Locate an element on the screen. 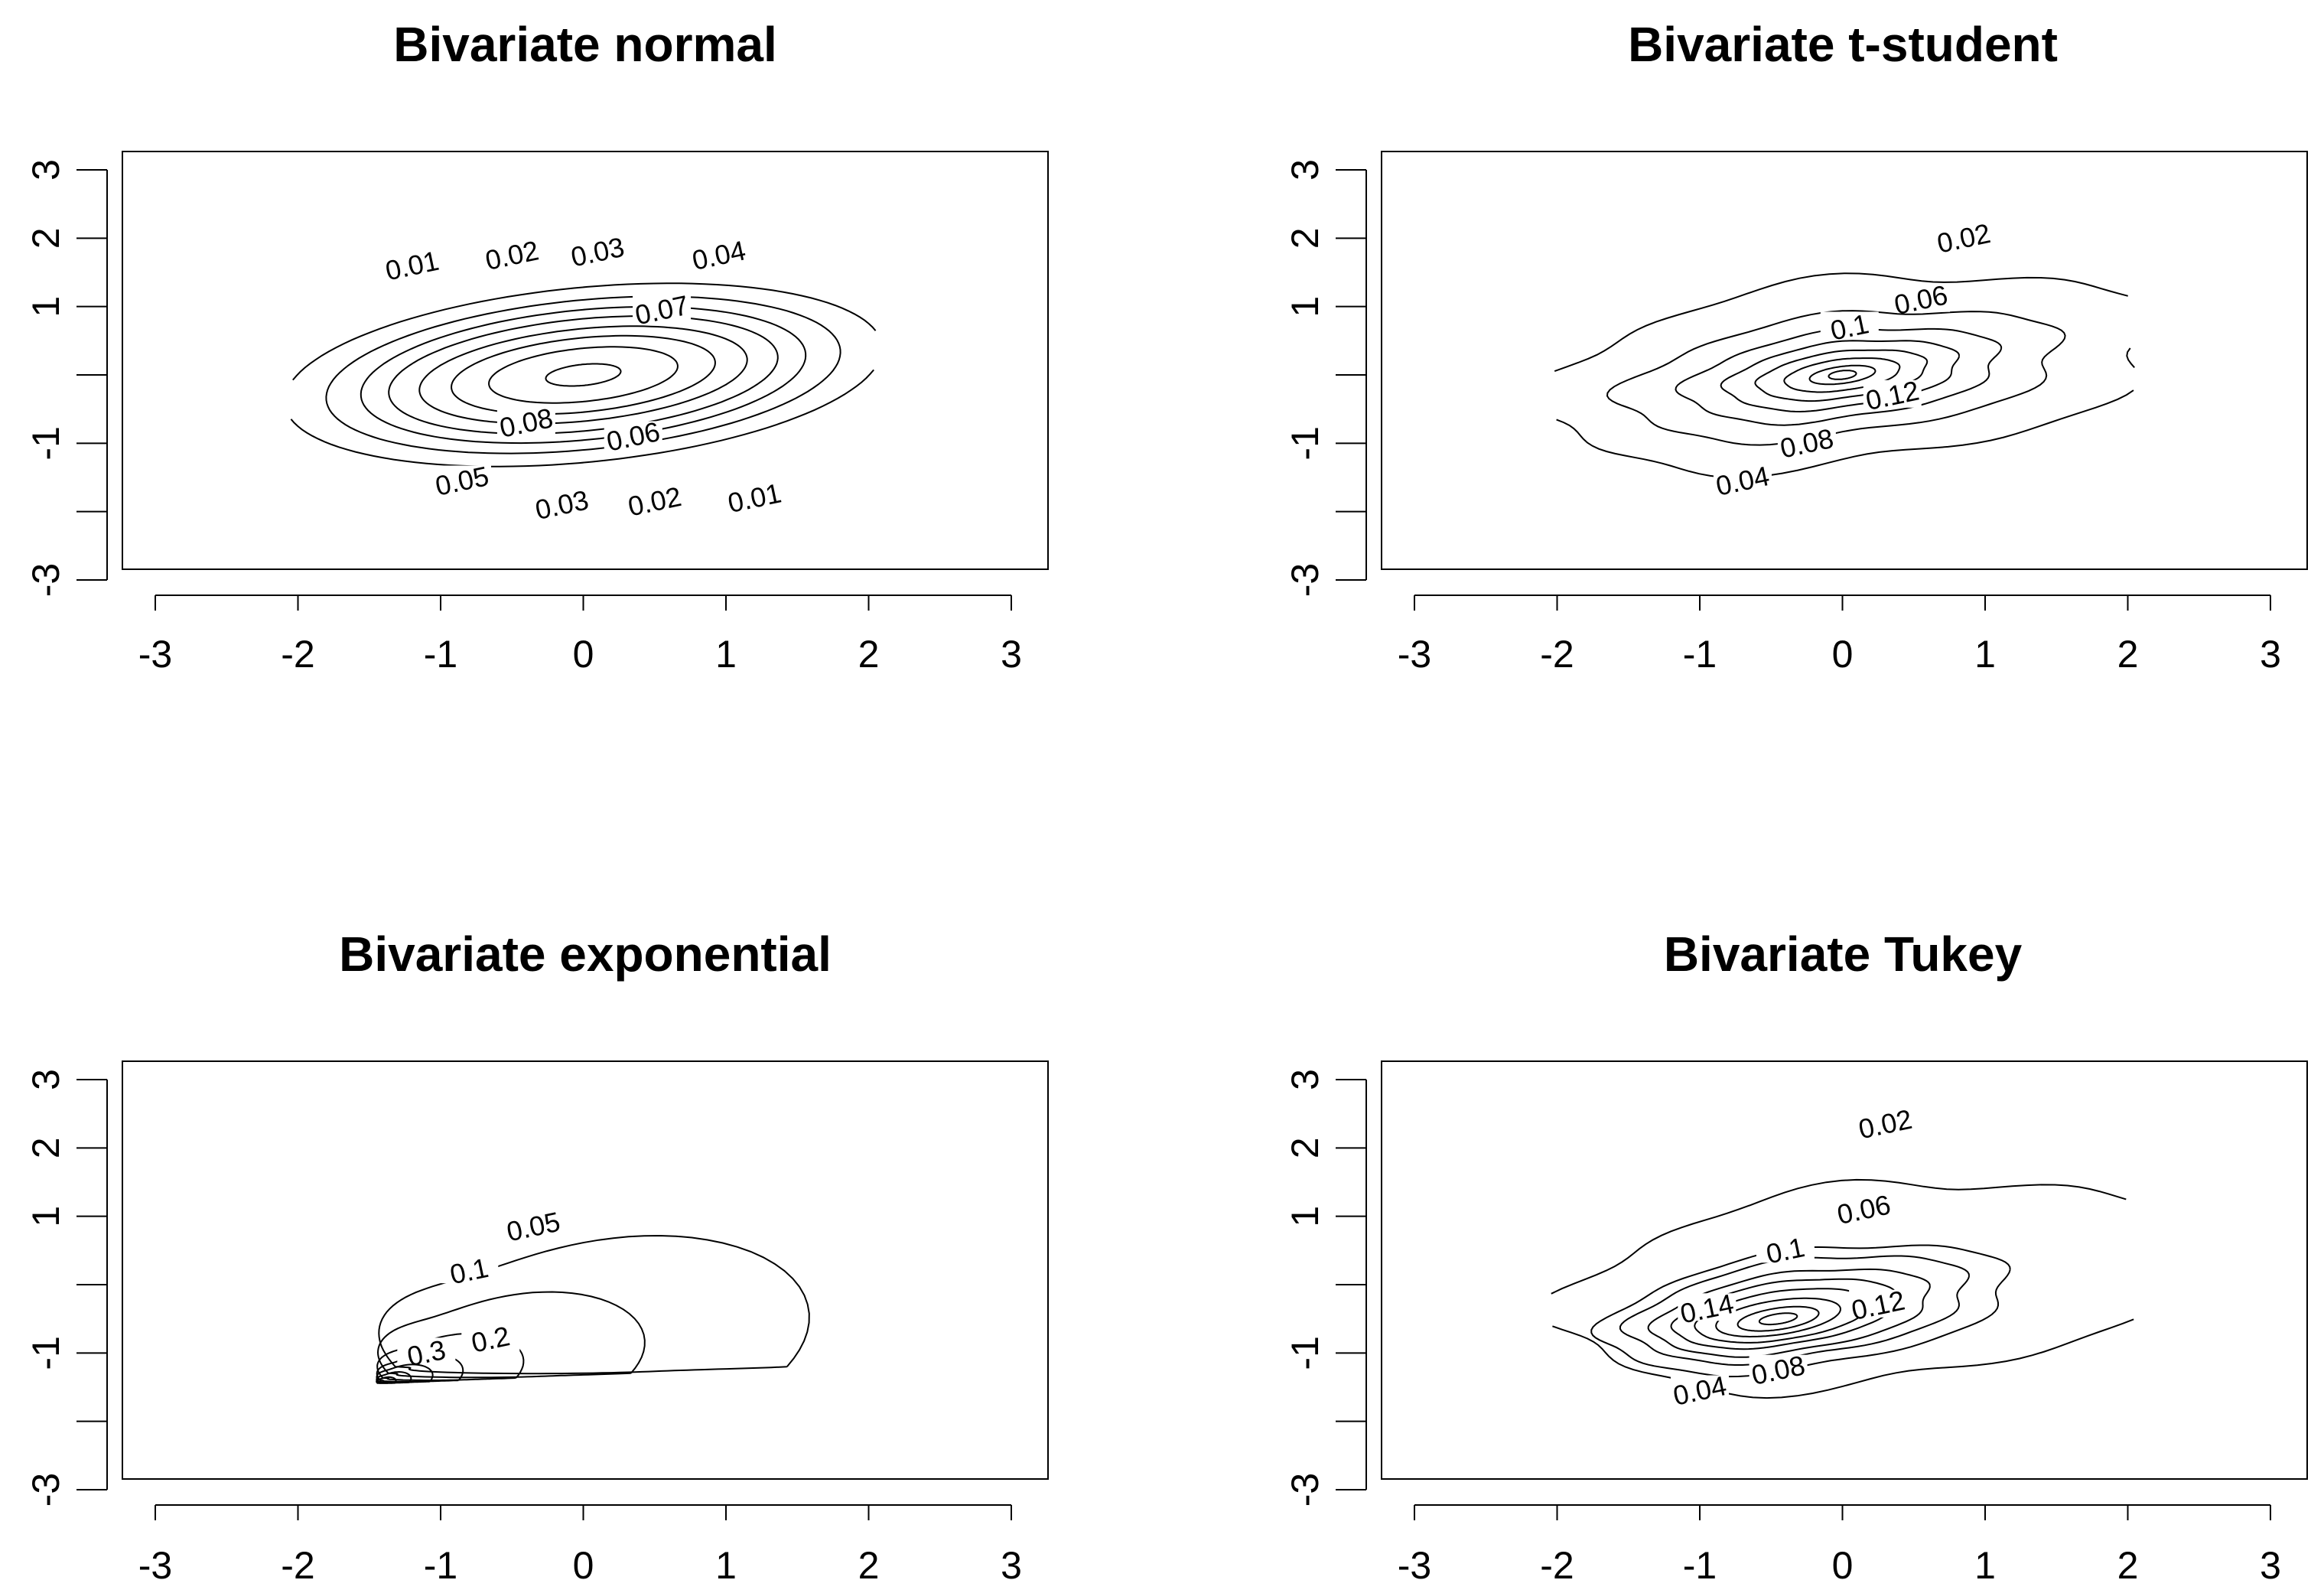 The height and width of the screenshot is (1593, 2324). contour-label: 0.1 is located at coordinates (1785, 1251).